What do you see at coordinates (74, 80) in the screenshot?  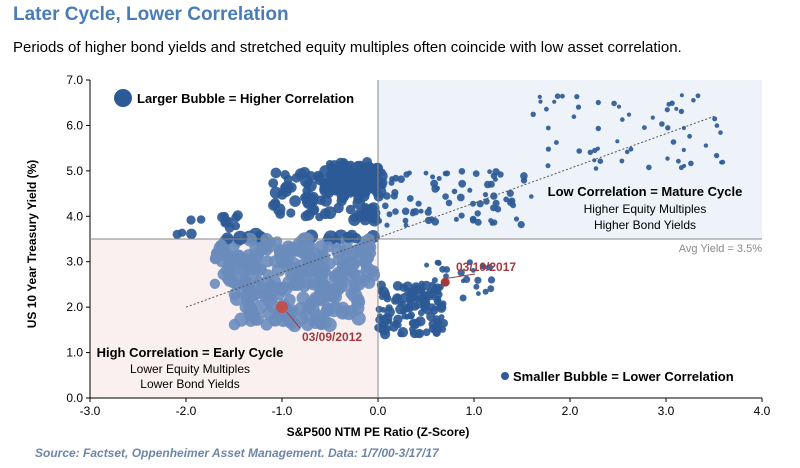 I see `y-tick-label: 7.0` at bounding box center [74, 80].